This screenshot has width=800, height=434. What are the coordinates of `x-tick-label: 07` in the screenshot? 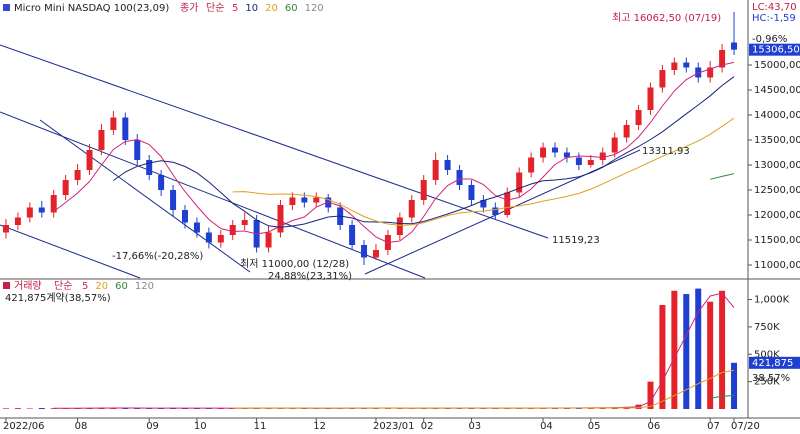 It's located at (713, 426).